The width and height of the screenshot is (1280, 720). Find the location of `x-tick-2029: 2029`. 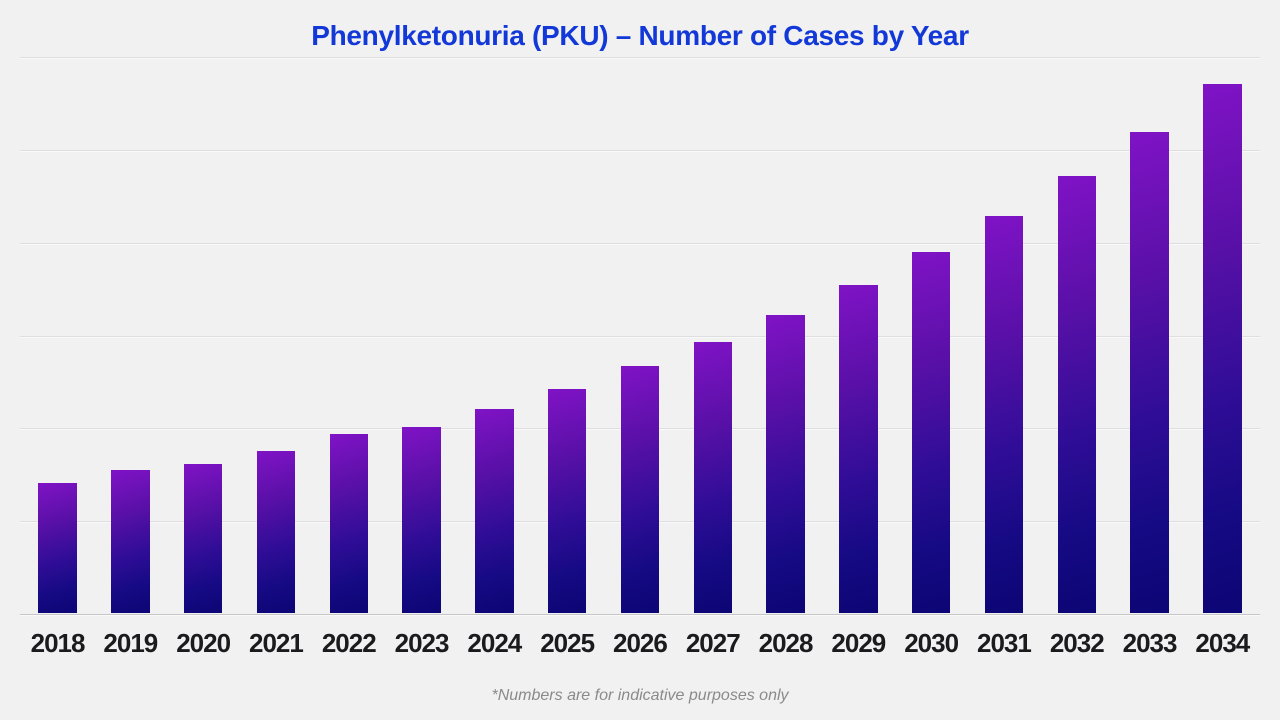

x-tick-2029: 2029 is located at coordinates (858, 643).